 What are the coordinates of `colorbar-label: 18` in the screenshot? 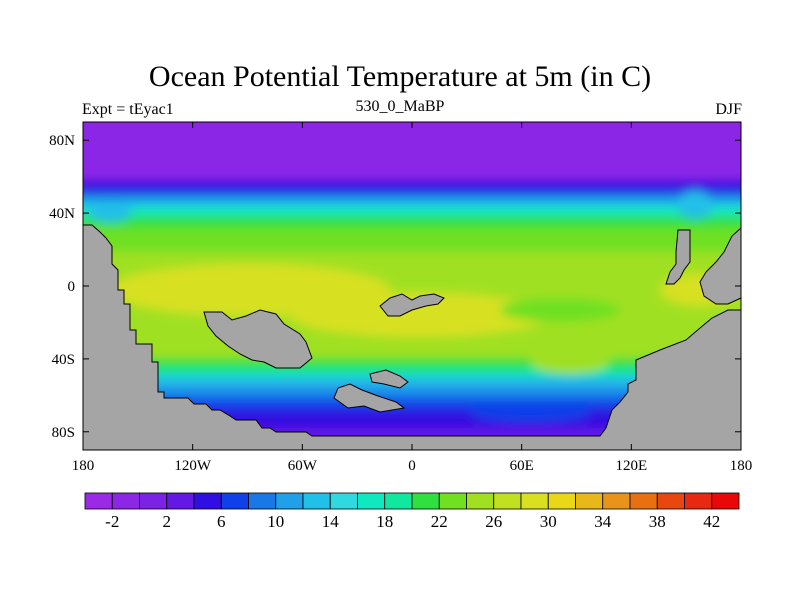 It's located at (384, 521).